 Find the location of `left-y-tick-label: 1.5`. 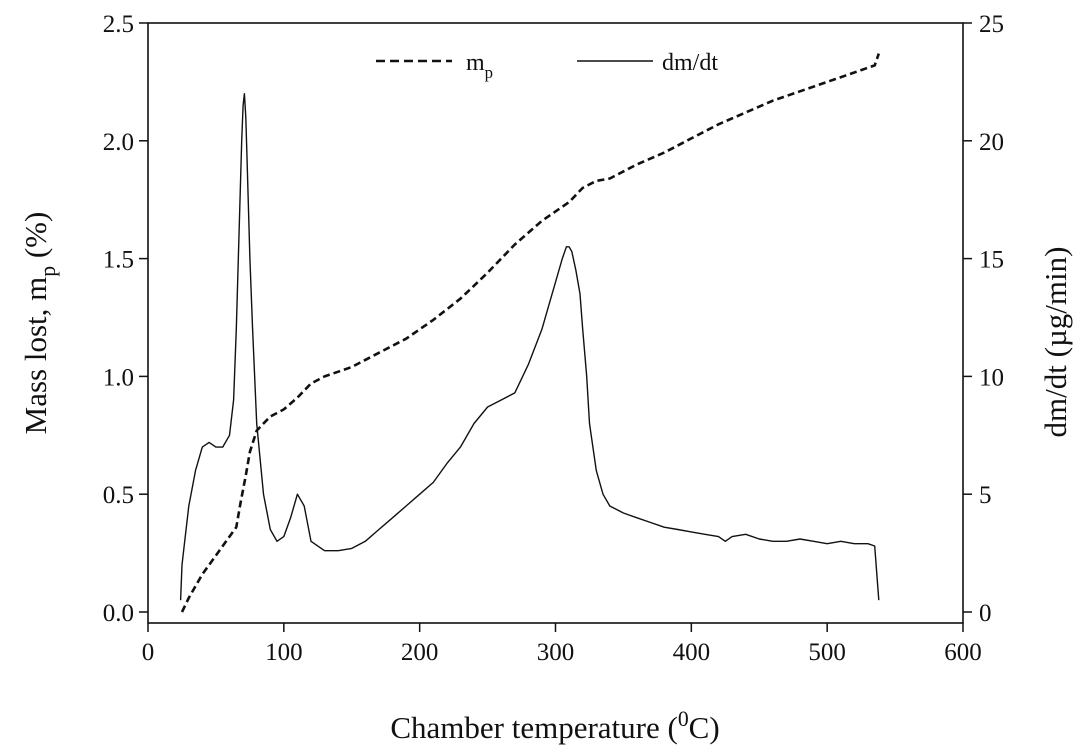

left-y-tick-label: 1.5 is located at coordinates (118, 260).